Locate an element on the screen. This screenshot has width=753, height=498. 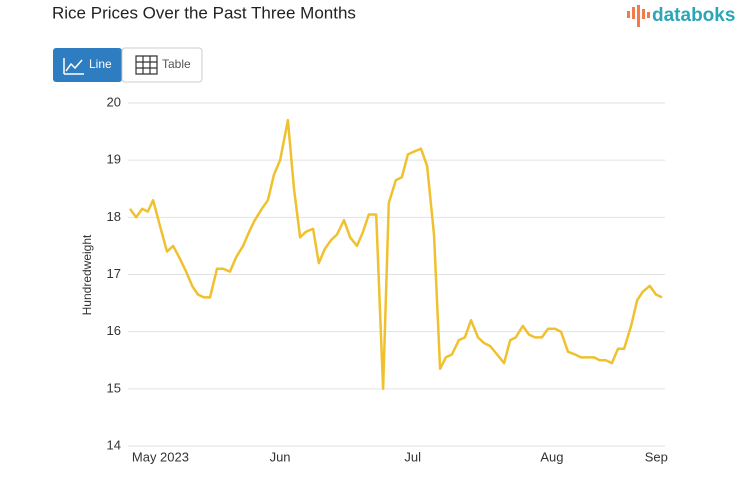
x-tick-label: May 2023 is located at coordinates (160, 456).